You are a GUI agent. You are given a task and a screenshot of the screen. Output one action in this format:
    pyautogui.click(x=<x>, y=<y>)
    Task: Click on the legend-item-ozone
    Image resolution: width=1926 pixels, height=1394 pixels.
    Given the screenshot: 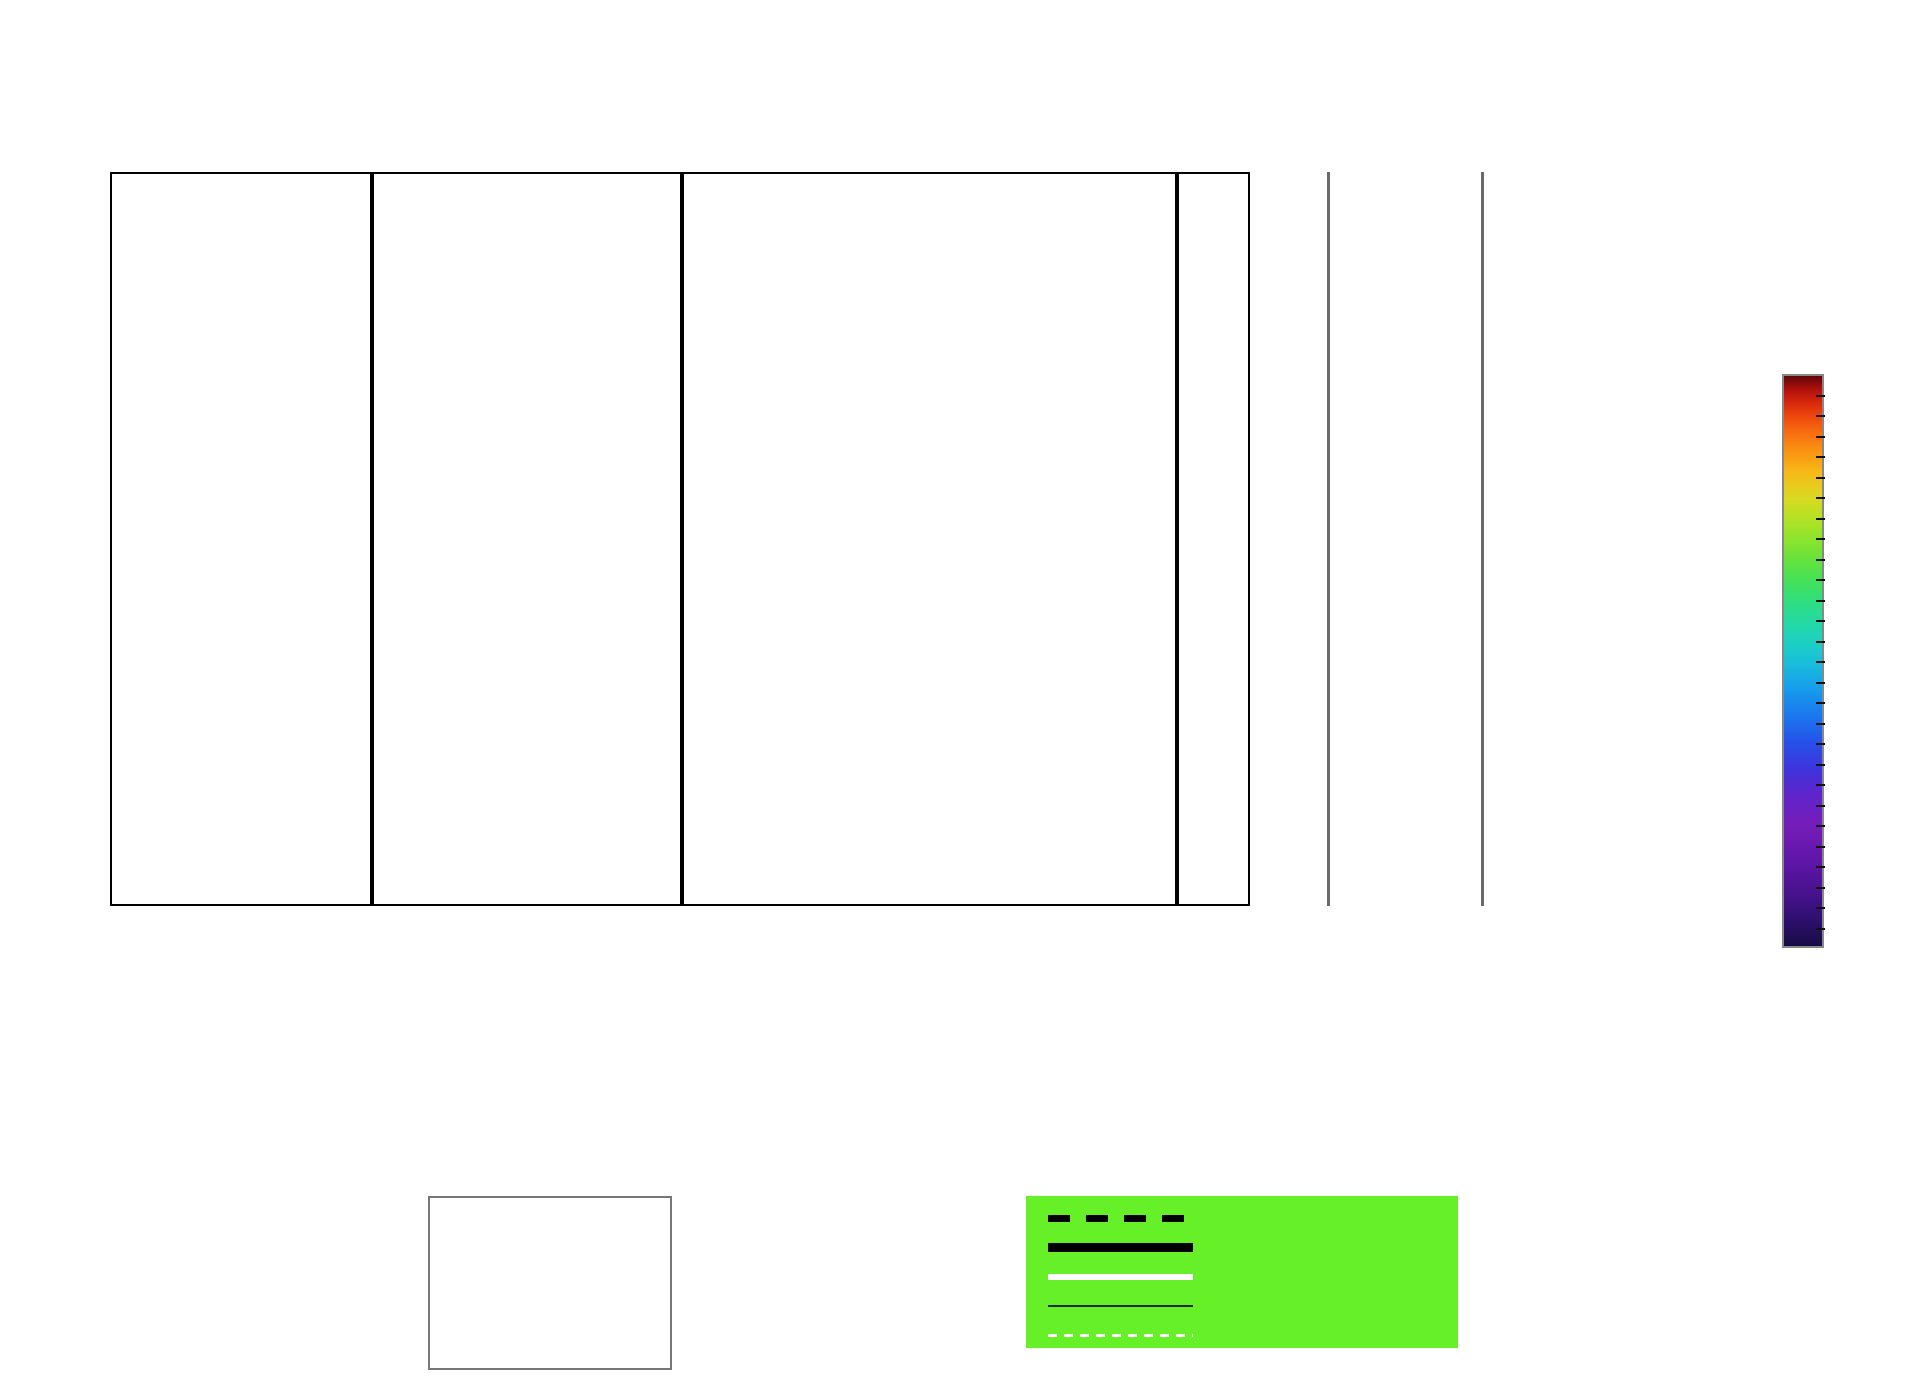 What is the action you would take?
    pyautogui.click(x=1242, y=1276)
    